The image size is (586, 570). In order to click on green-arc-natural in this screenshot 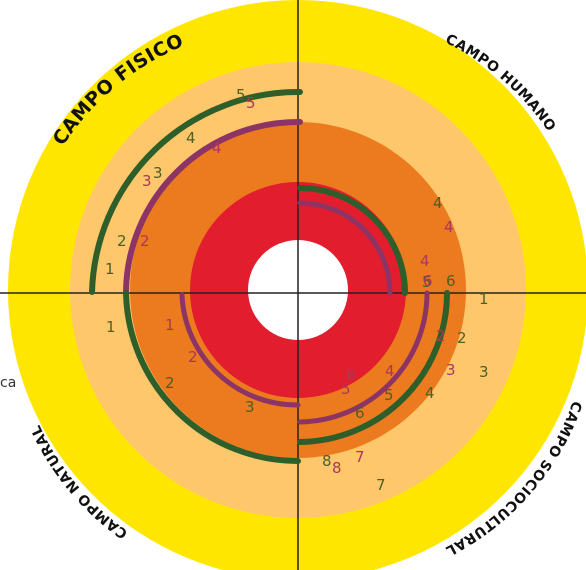, I will do `click(212, 377)`.